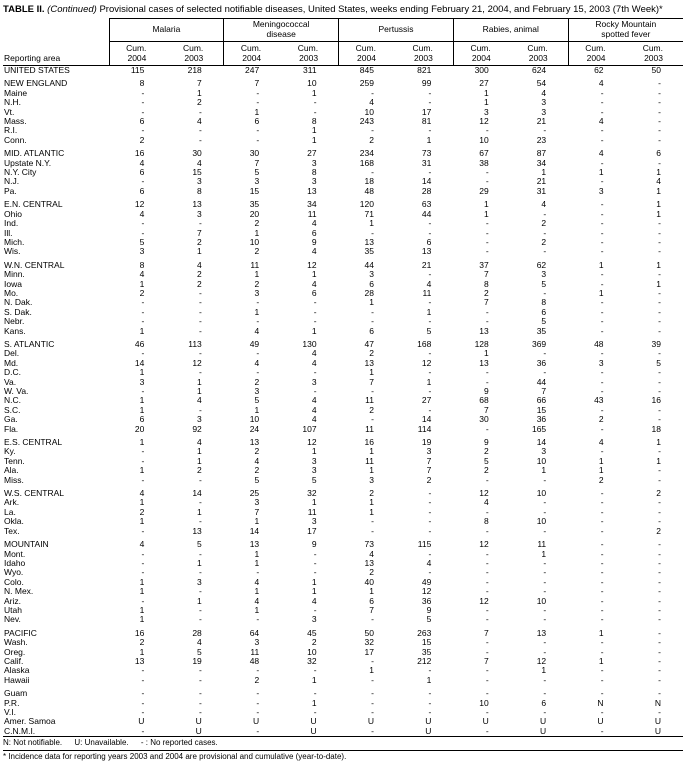 The height and width of the screenshot is (780, 685). What do you see at coordinates (599, 70) in the screenshot?
I see `value-cell: 62` at bounding box center [599, 70].